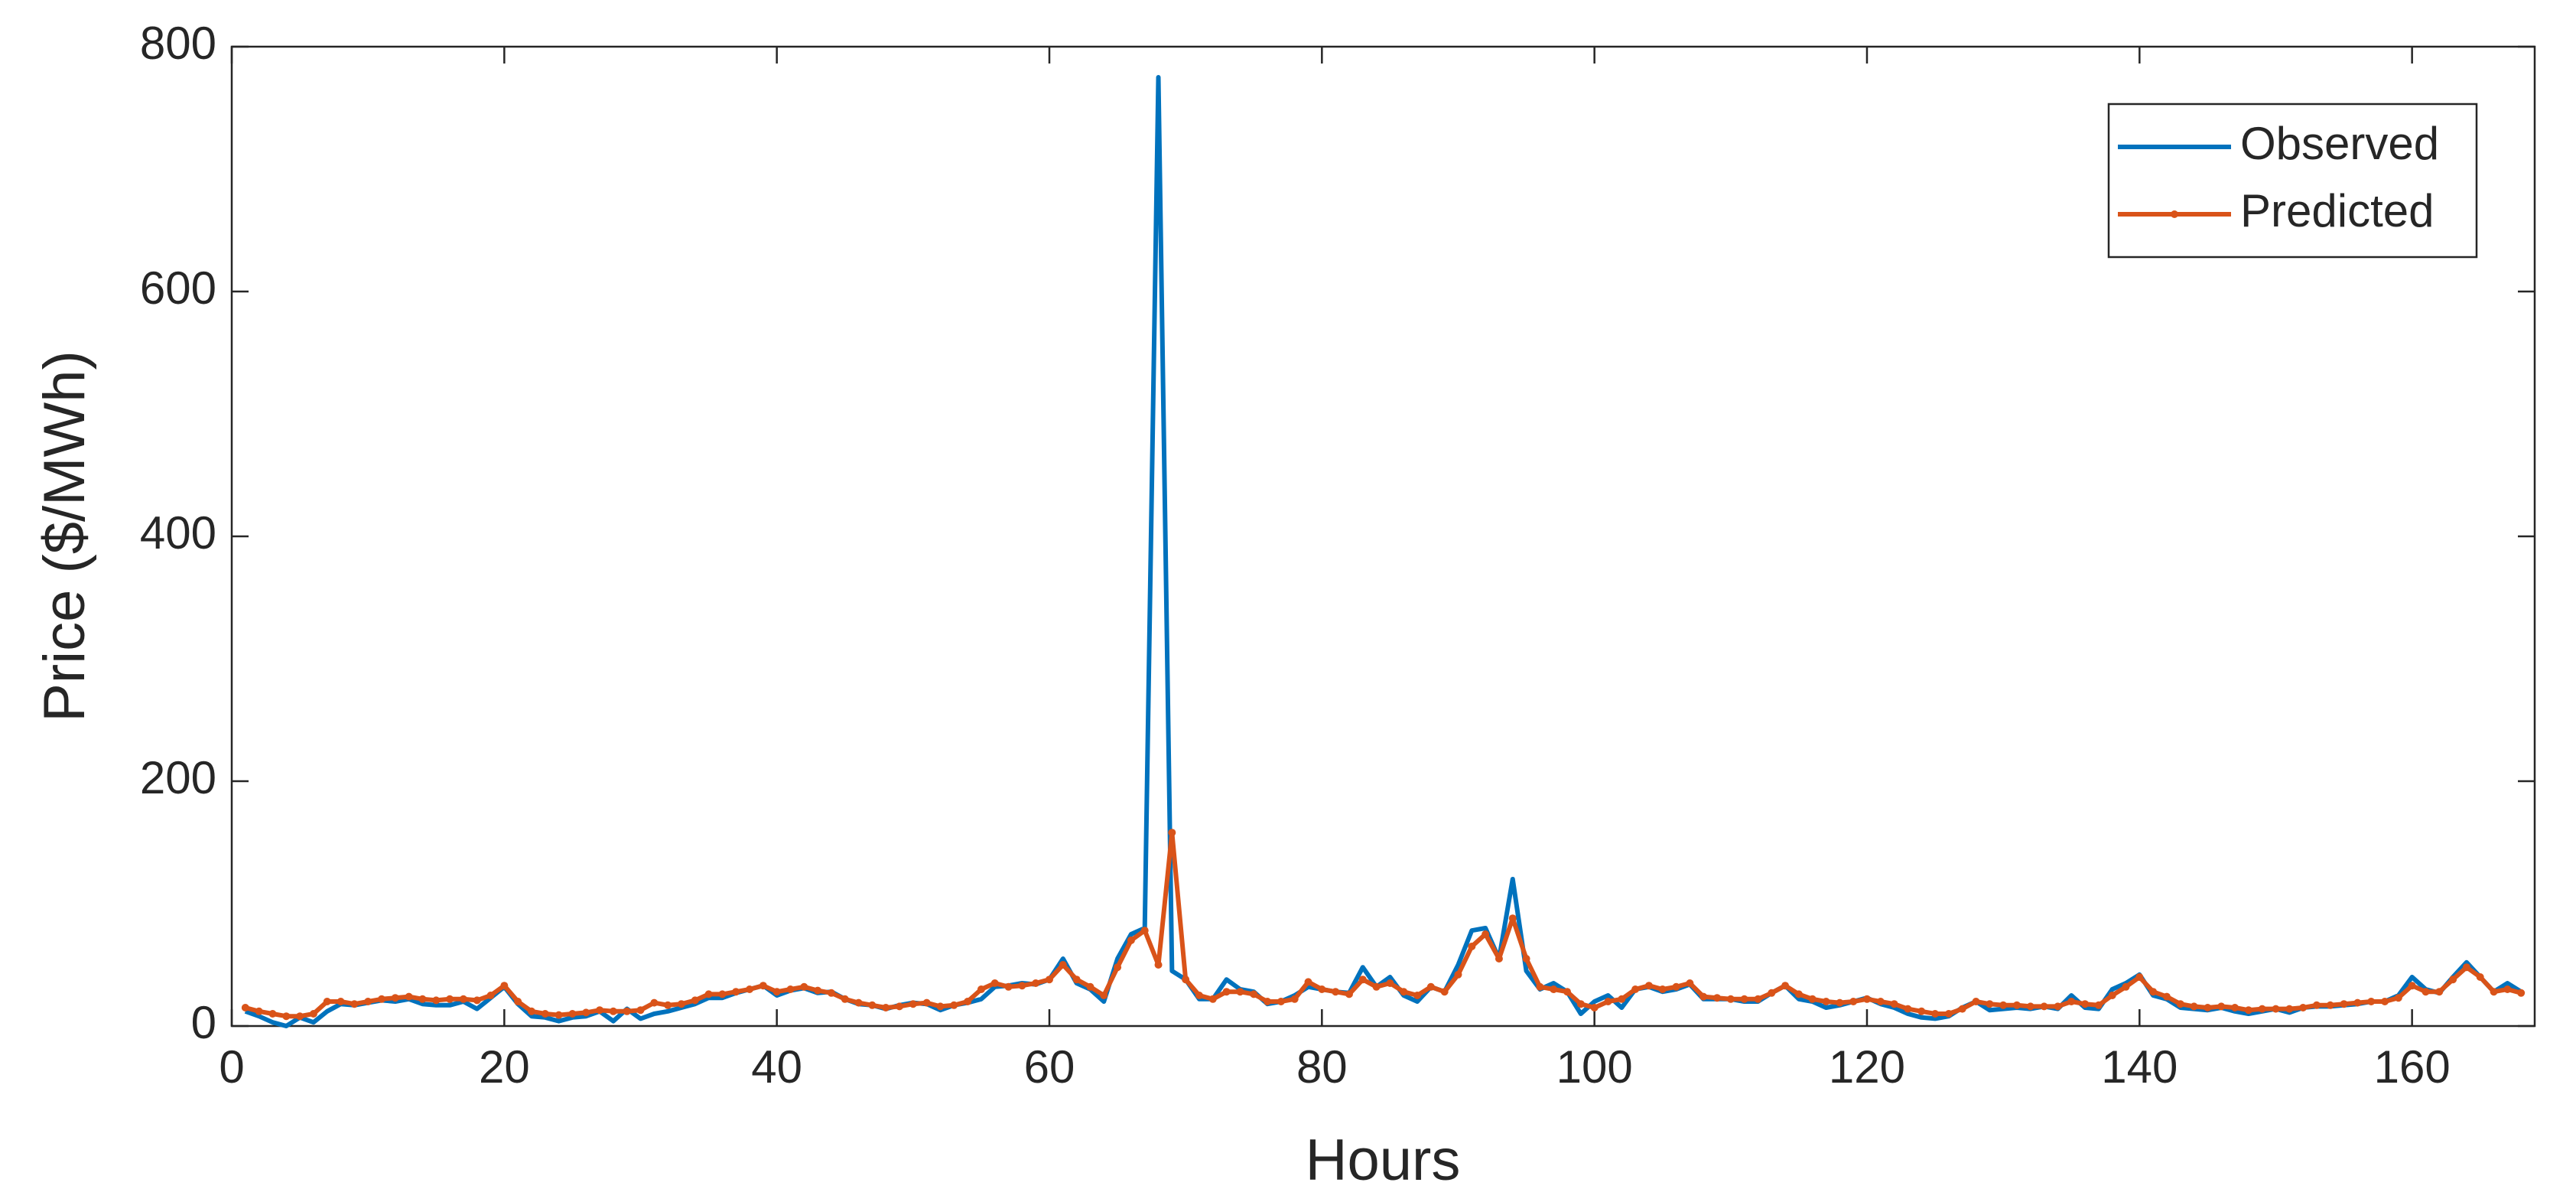 The width and height of the screenshot is (2576, 1202). Describe the element at coordinates (178, 777) in the screenshot. I see `y-tick-label: 200` at that location.